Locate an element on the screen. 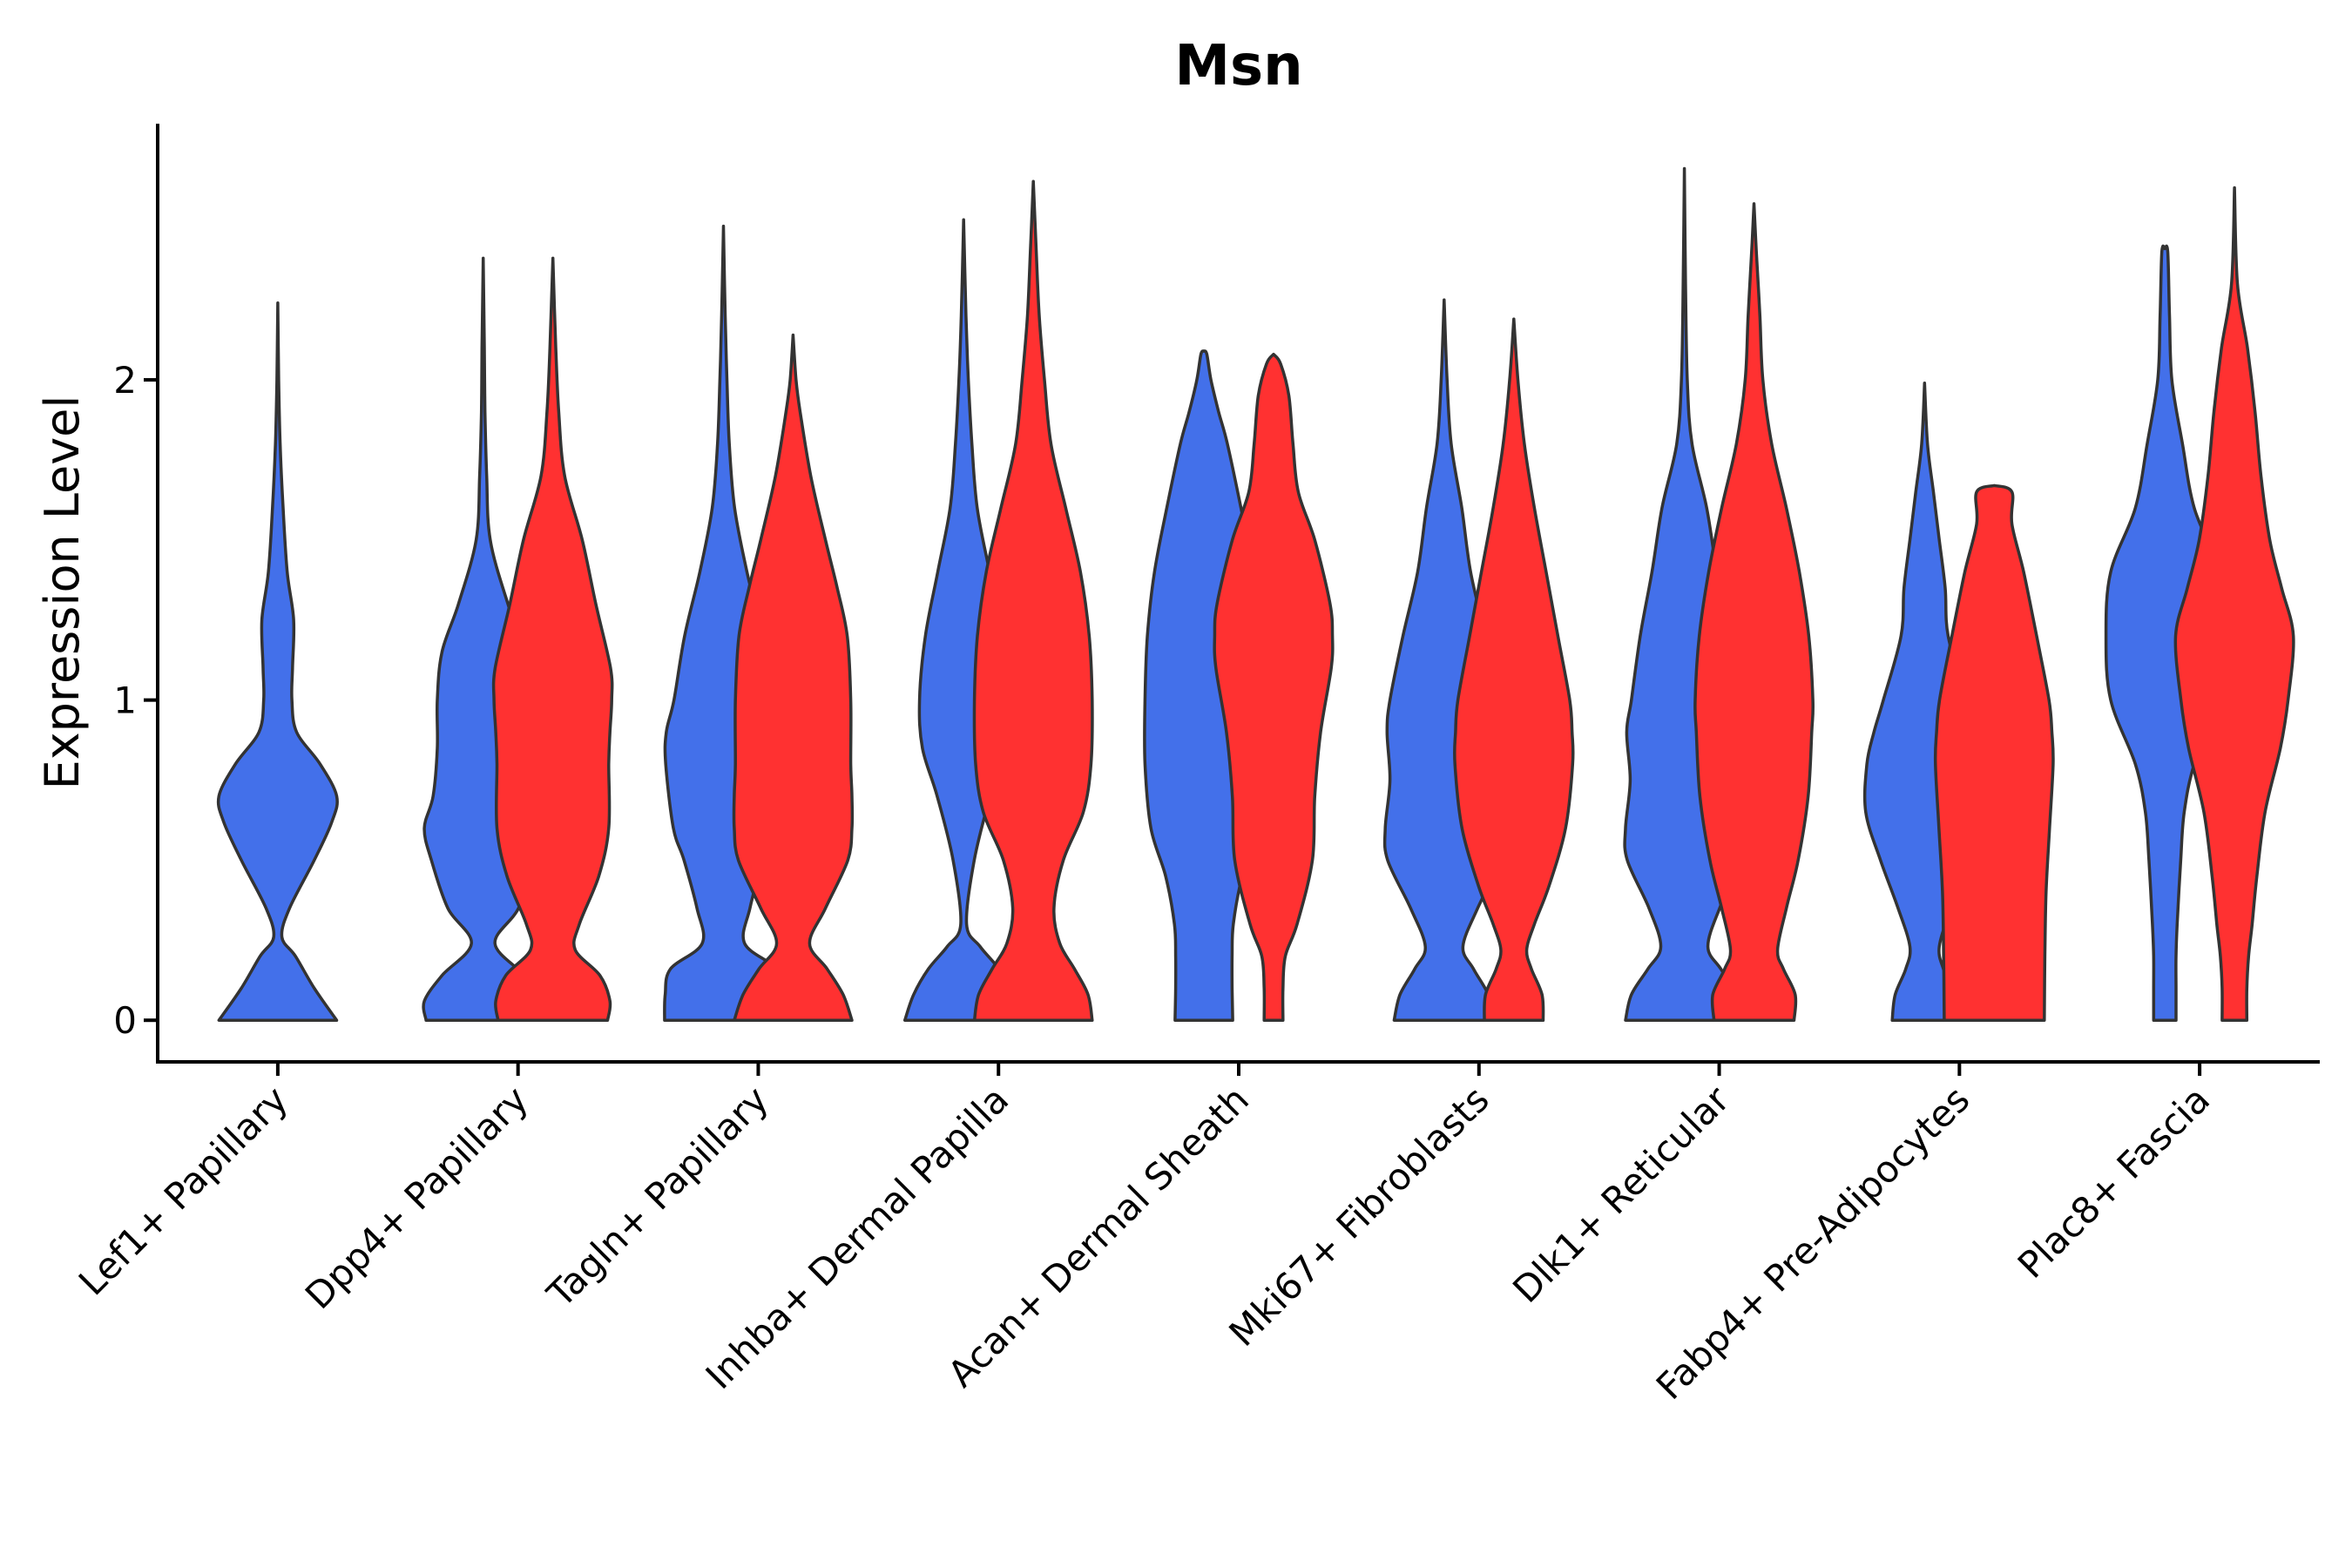 This screenshot has height=1568, width=2352. x-tick-label: Tagln+ Papillary is located at coordinates (657, 1196).